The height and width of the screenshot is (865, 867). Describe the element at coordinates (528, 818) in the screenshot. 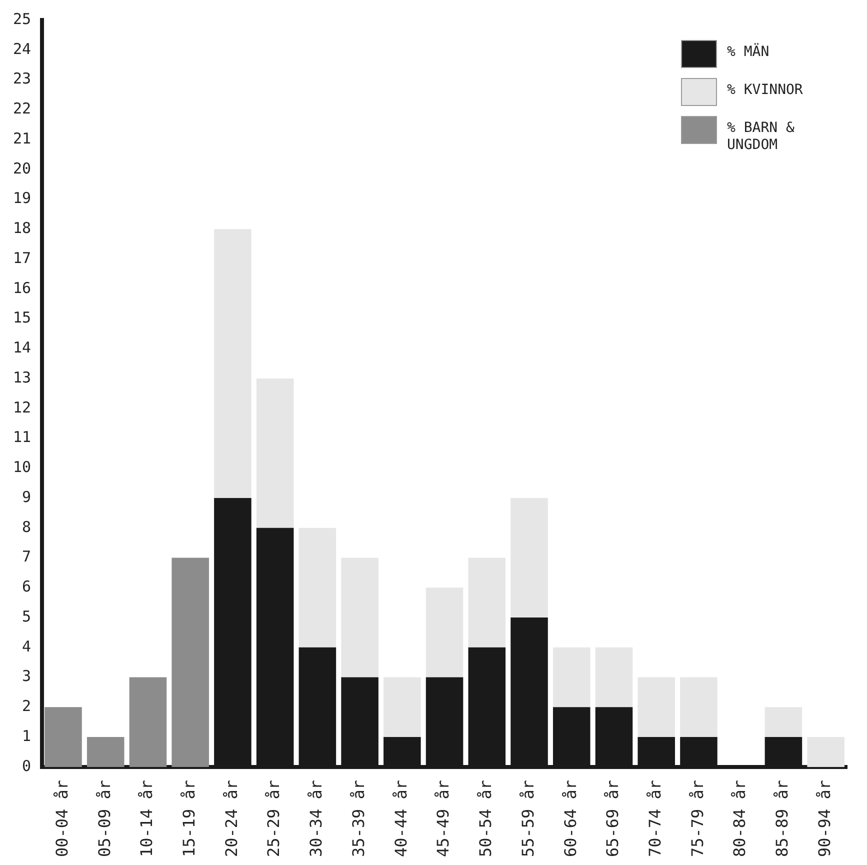

I see `x-tick-label: 55-59 år` at that location.